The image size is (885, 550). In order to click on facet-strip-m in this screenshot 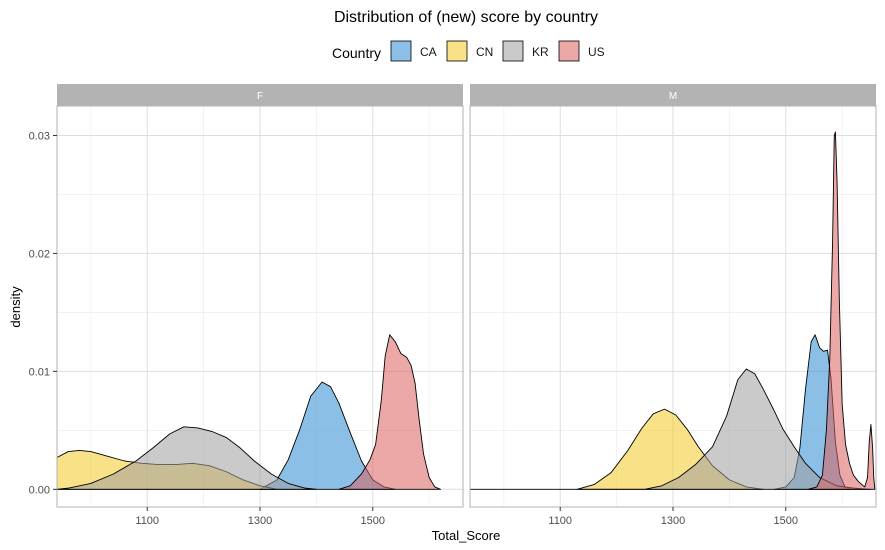, I will do `click(673, 95)`.